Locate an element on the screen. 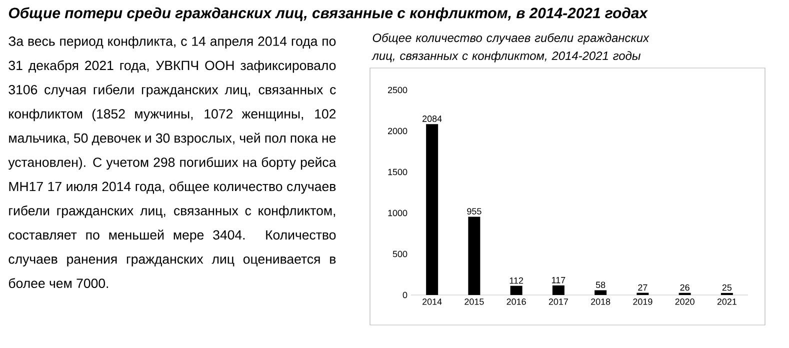 The height and width of the screenshot is (348, 789). data-label: 58 is located at coordinates (601, 285).